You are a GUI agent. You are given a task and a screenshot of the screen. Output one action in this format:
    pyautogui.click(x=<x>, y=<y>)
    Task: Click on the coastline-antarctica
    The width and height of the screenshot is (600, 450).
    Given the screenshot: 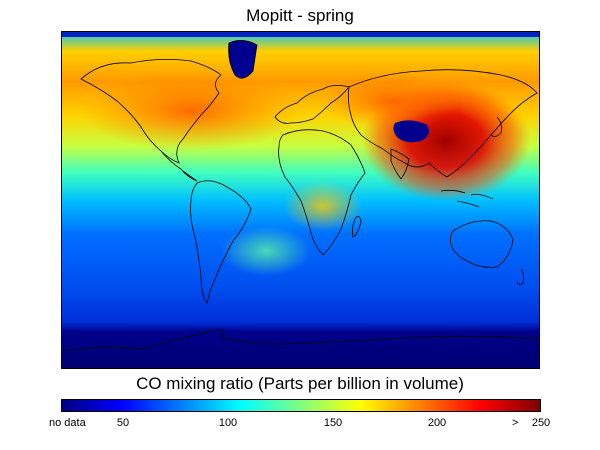 What is the action you would take?
    pyautogui.click(x=300, y=340)
    